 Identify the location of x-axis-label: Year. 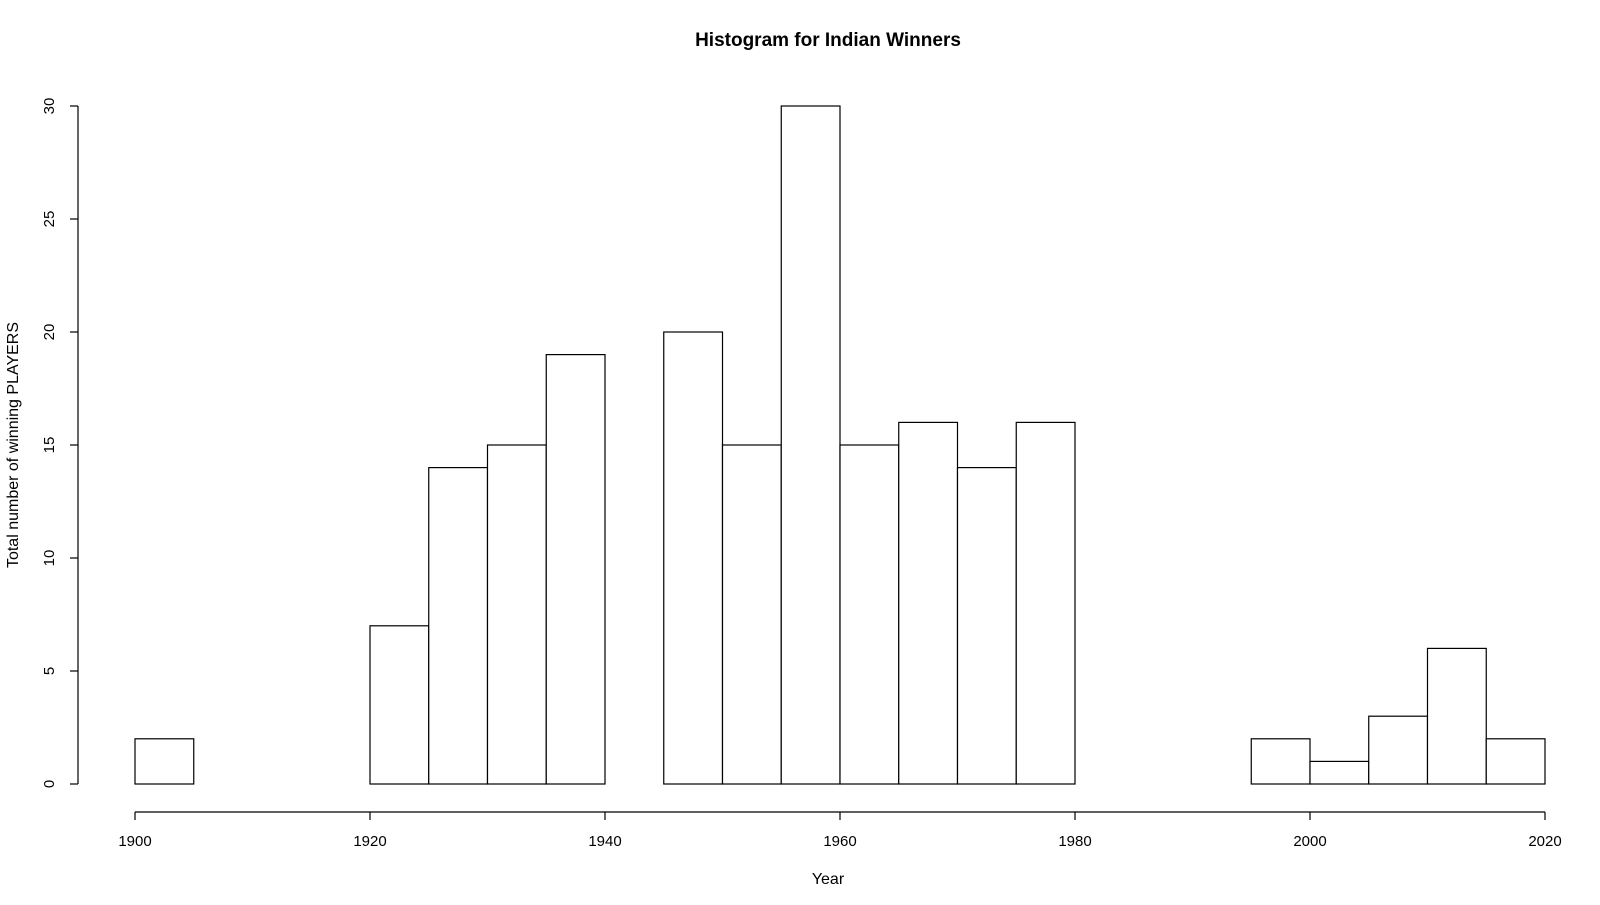
(828, 879).